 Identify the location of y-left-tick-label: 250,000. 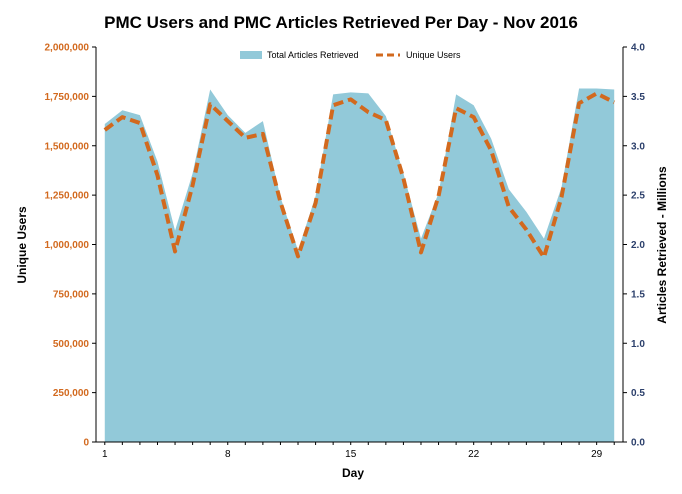
(71, 393).